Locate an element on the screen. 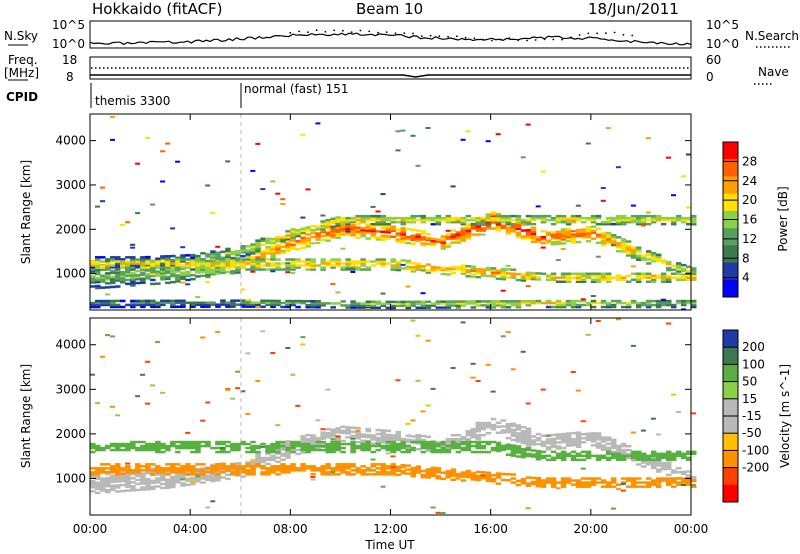 The image size is (800, 554). freq-label: Freq. is located at coordinates (23, 60).